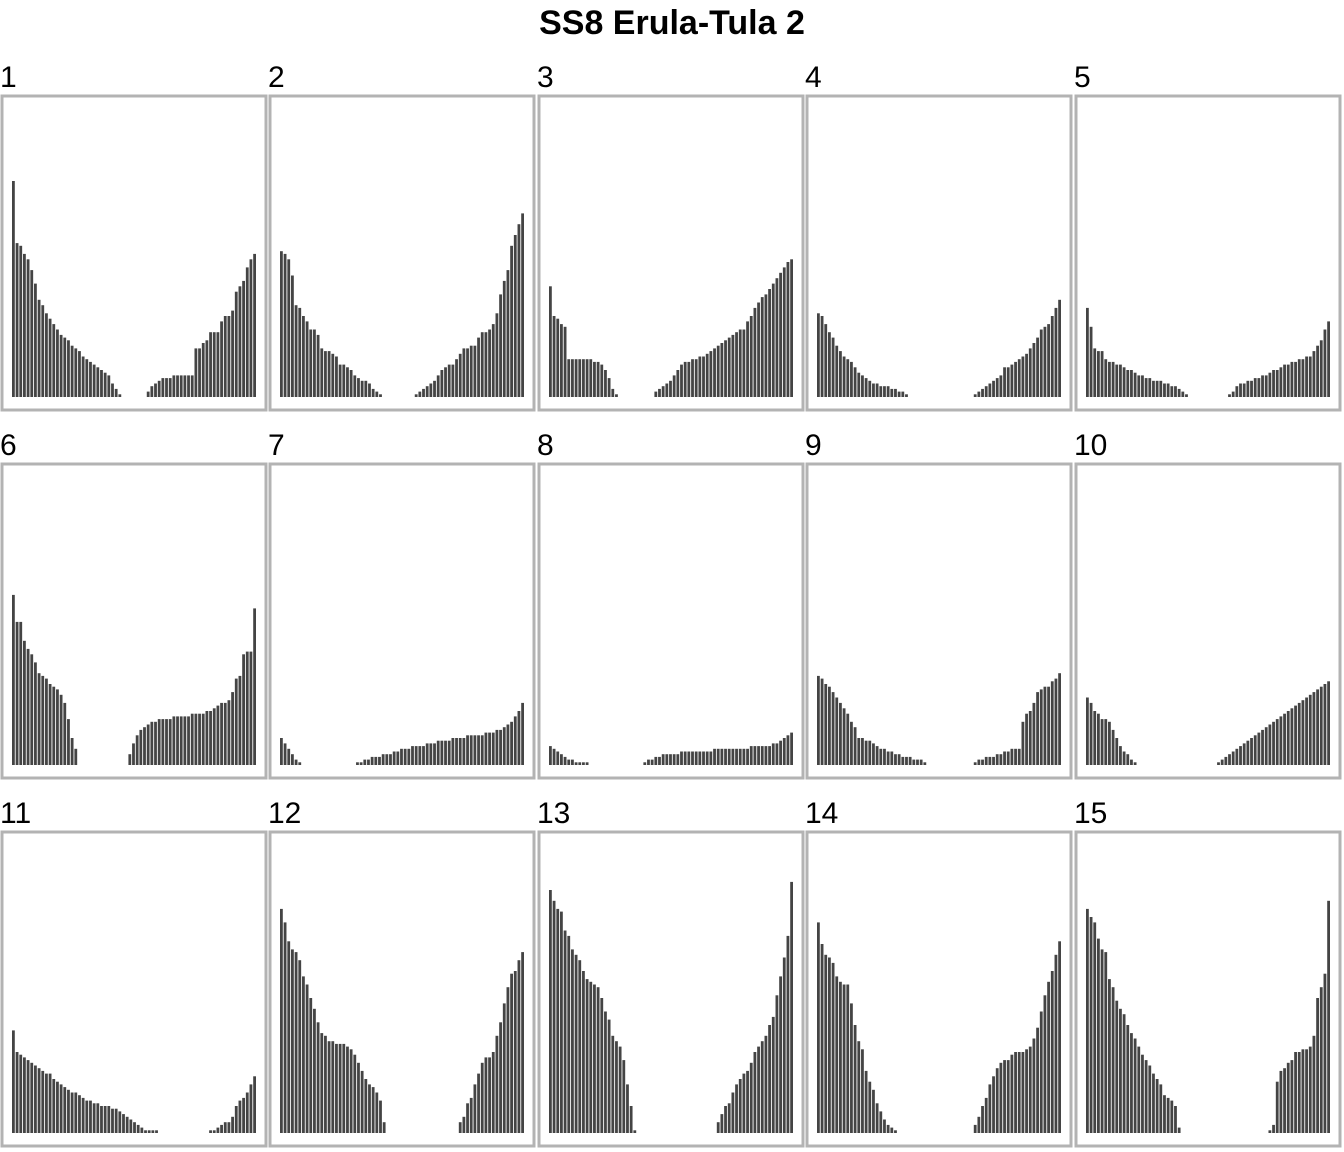 This screenshot has height=1152, width=1344. I want to click on panel-label: 3, so click(545, 77).